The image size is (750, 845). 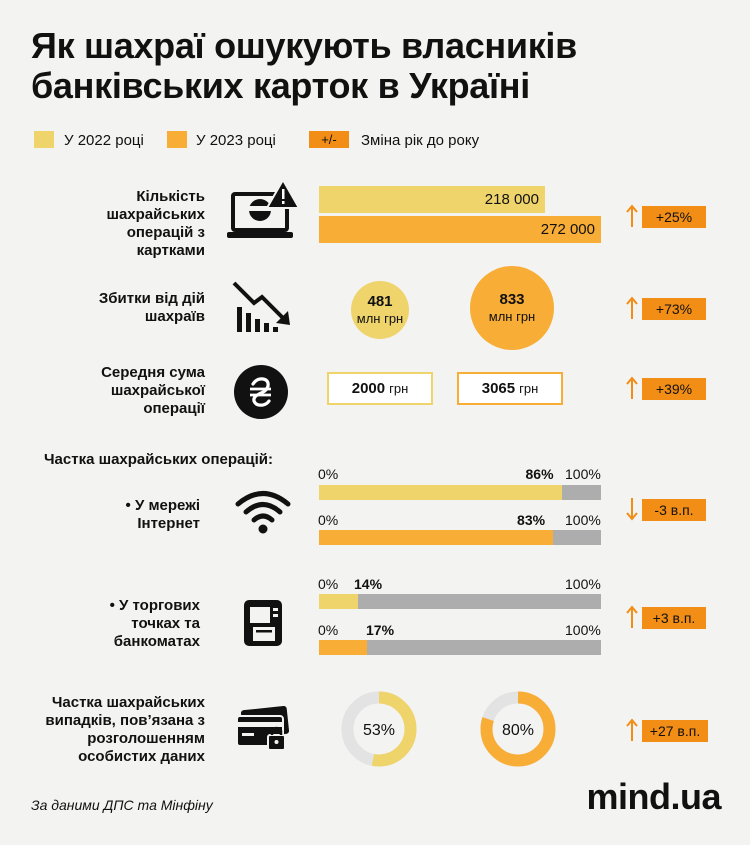 I want to click on hryvnia-coin-icon, so click(x=261, y=392).